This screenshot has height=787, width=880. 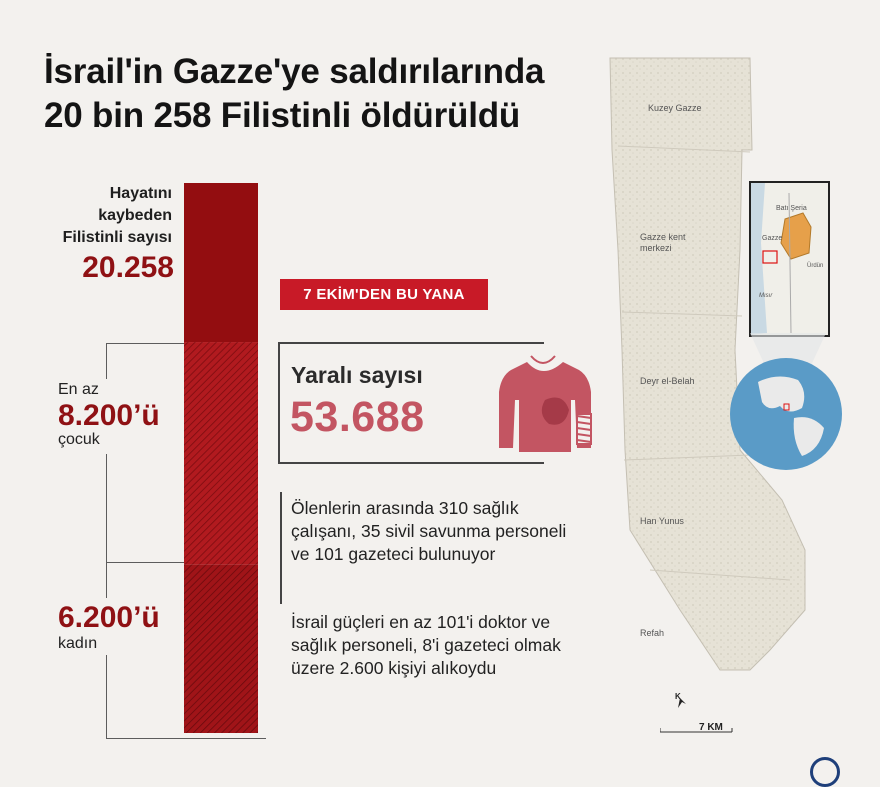 What do you see at coordinates (186, 738) in the screenshot?
I see `bracket-bottom` at bounding box center [186, 738].